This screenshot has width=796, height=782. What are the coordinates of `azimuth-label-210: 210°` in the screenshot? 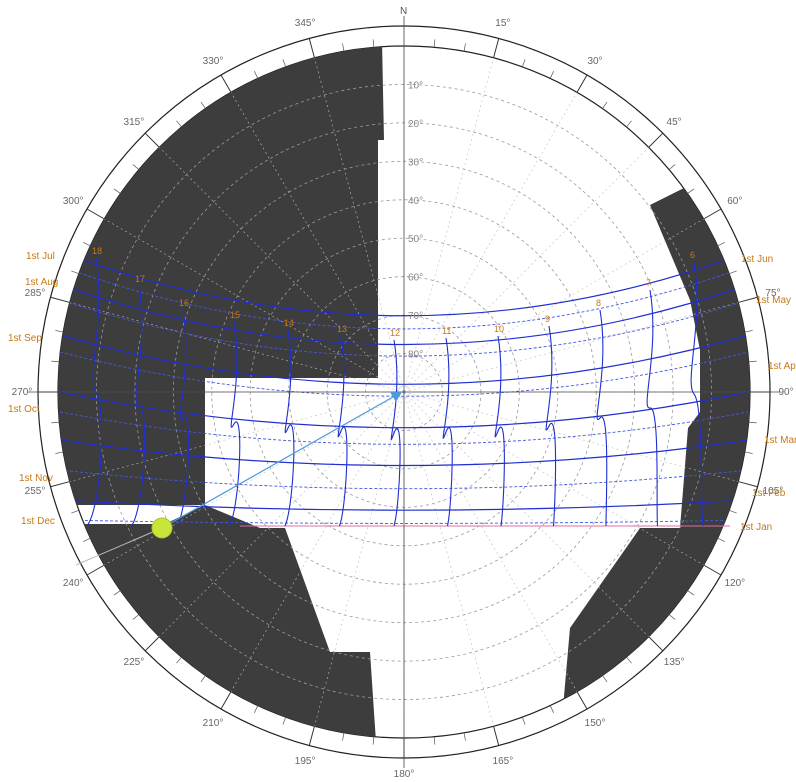 It's located at (213, 723).